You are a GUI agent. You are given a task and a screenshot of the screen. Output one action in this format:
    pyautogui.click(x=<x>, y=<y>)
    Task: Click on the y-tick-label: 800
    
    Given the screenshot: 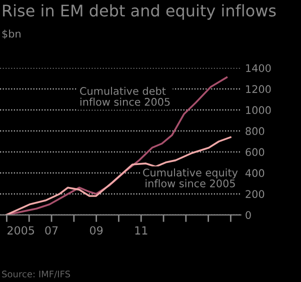 What is the action you would take?
    pyautogui.click(x=255, y=131)
    